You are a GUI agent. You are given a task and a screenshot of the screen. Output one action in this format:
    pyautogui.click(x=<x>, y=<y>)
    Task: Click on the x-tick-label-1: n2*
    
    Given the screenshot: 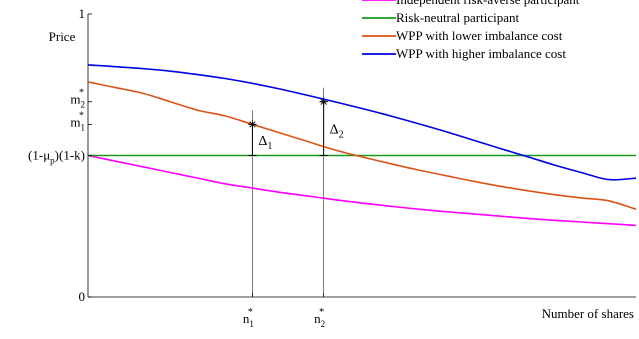 What is the action you would take?
    pyautogui.click(x=319, y=318)
    